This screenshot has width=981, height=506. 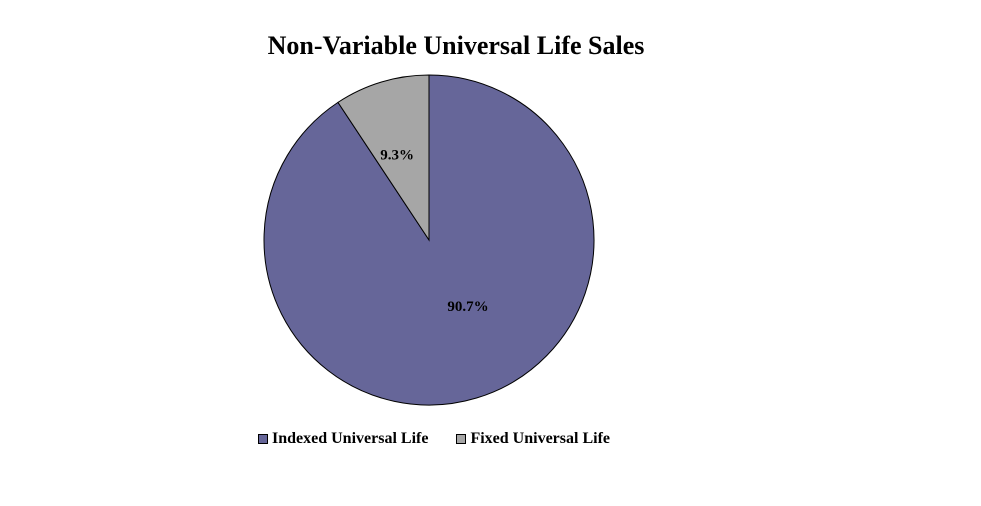 What do you see at coordinates (540, 438) in the screenshot?
I see `legend-label-fixed: Fixed Universal Life` at bounding box center [540, 438].